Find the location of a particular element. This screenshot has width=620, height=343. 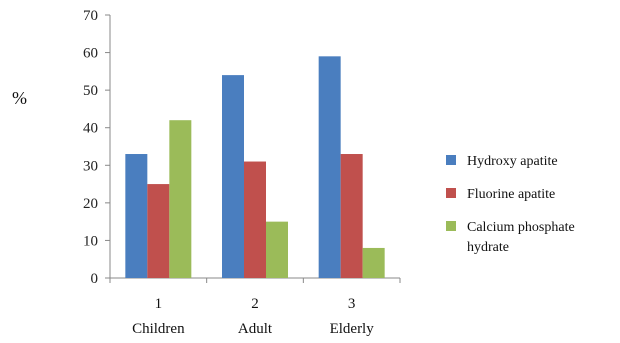

x-tick-label: 2 is located at coordinates (255, 304).